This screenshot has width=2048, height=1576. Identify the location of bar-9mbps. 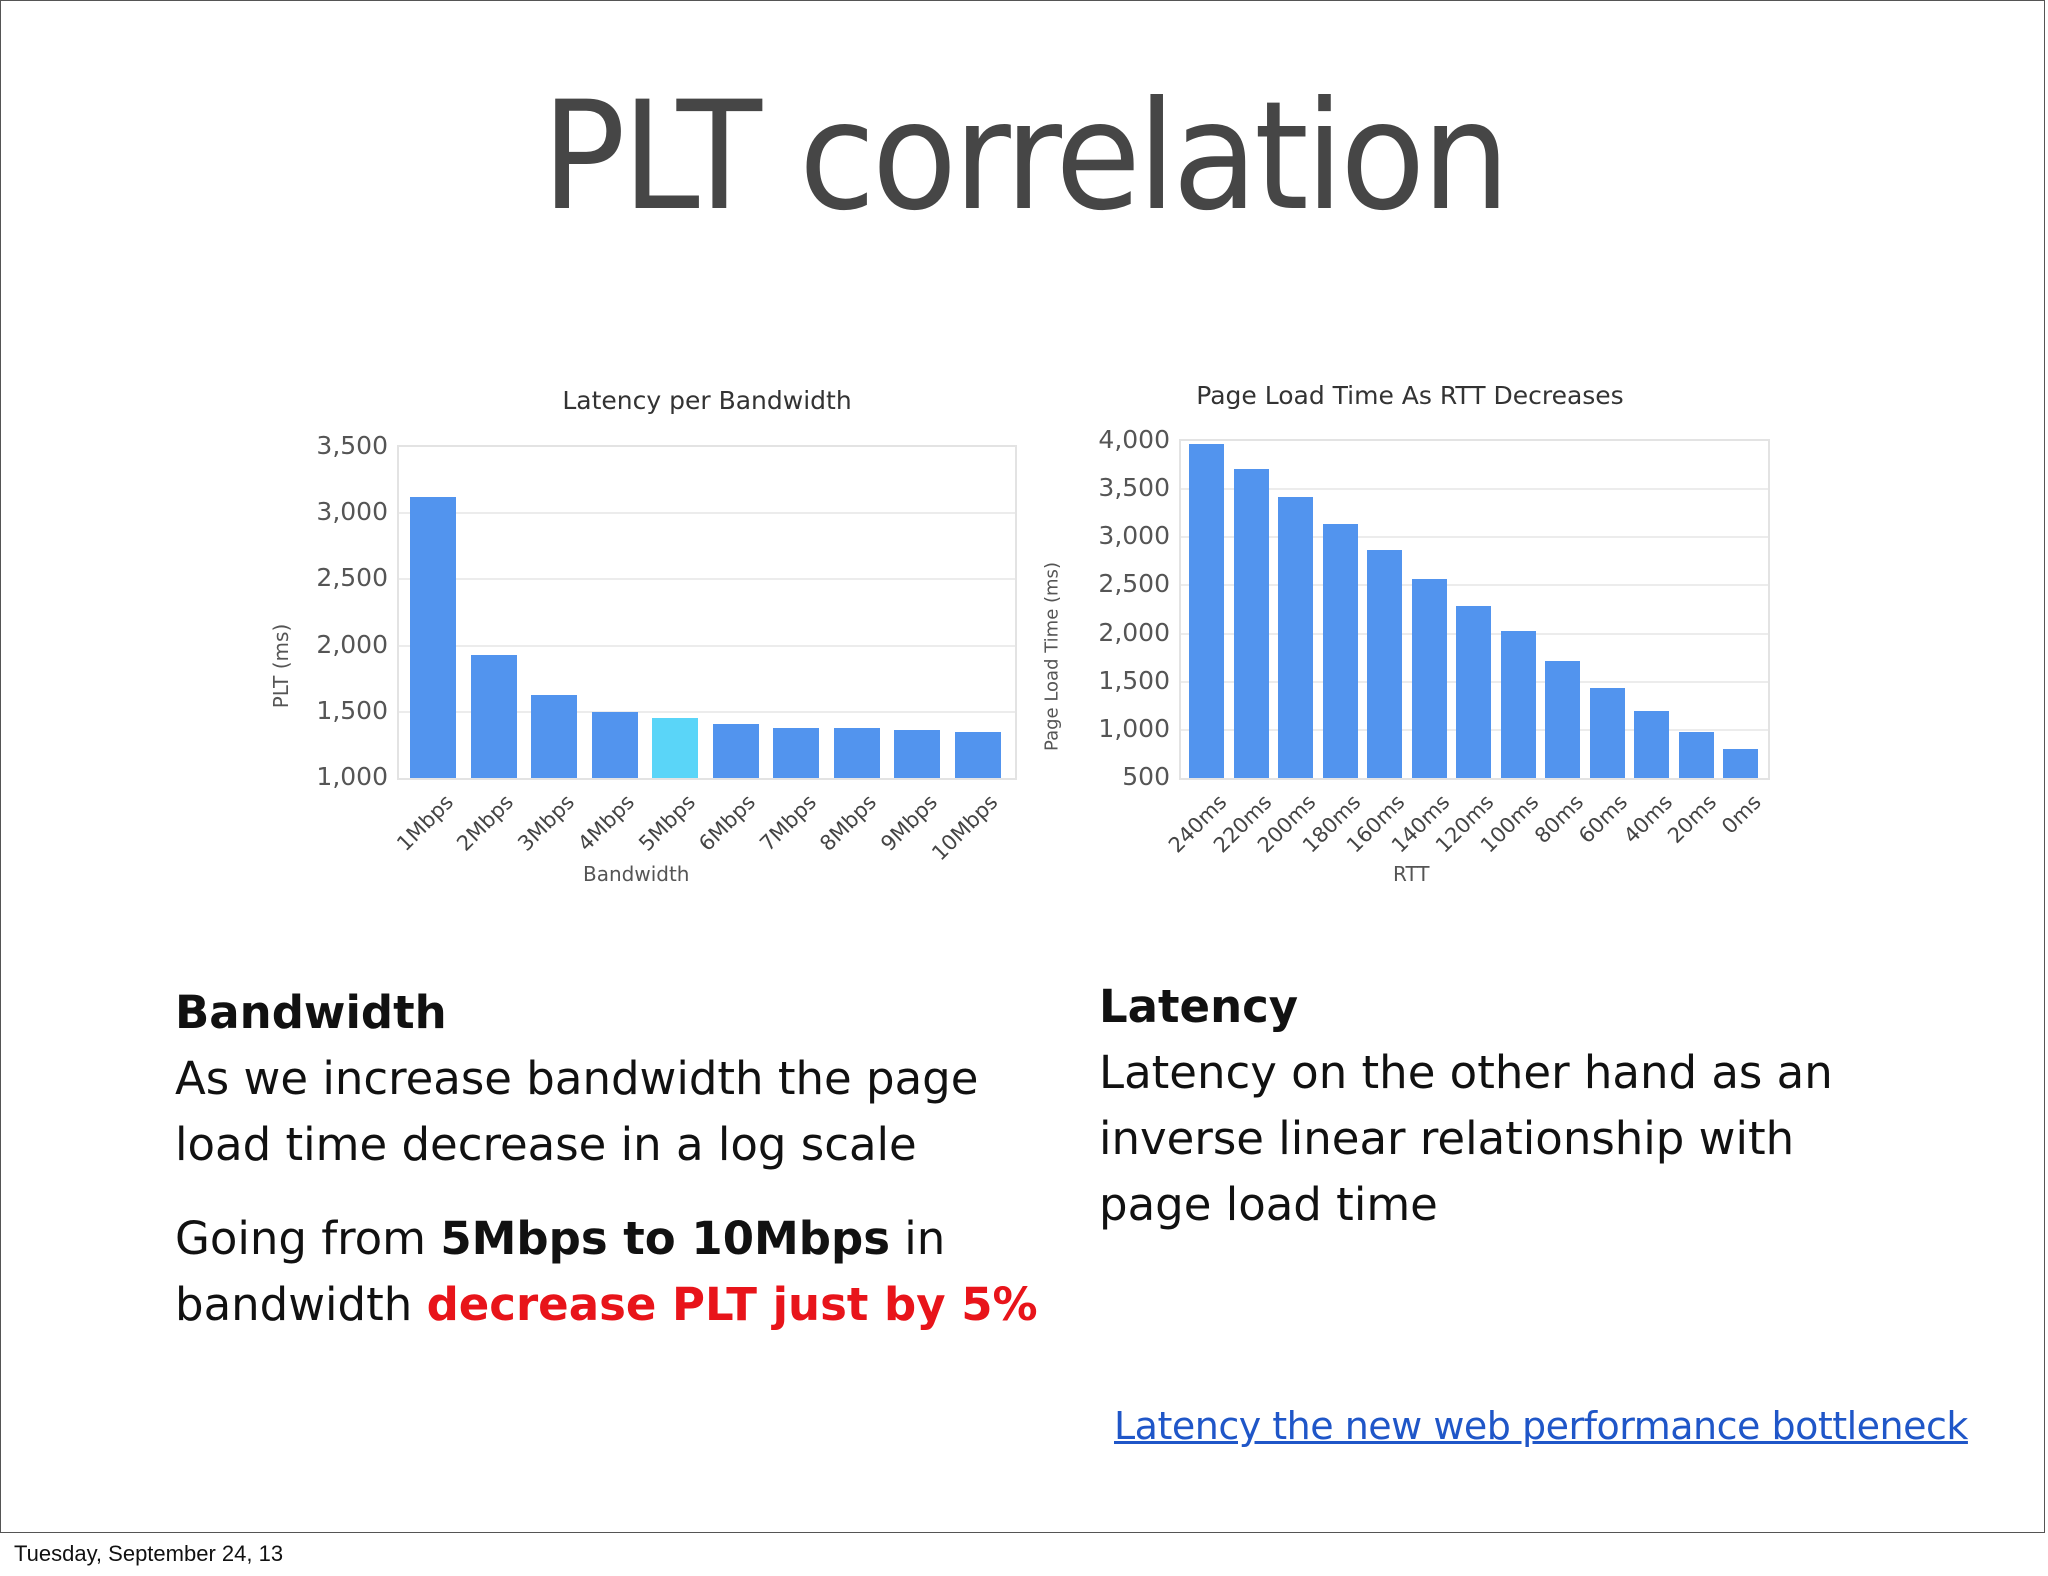
(917, 754).